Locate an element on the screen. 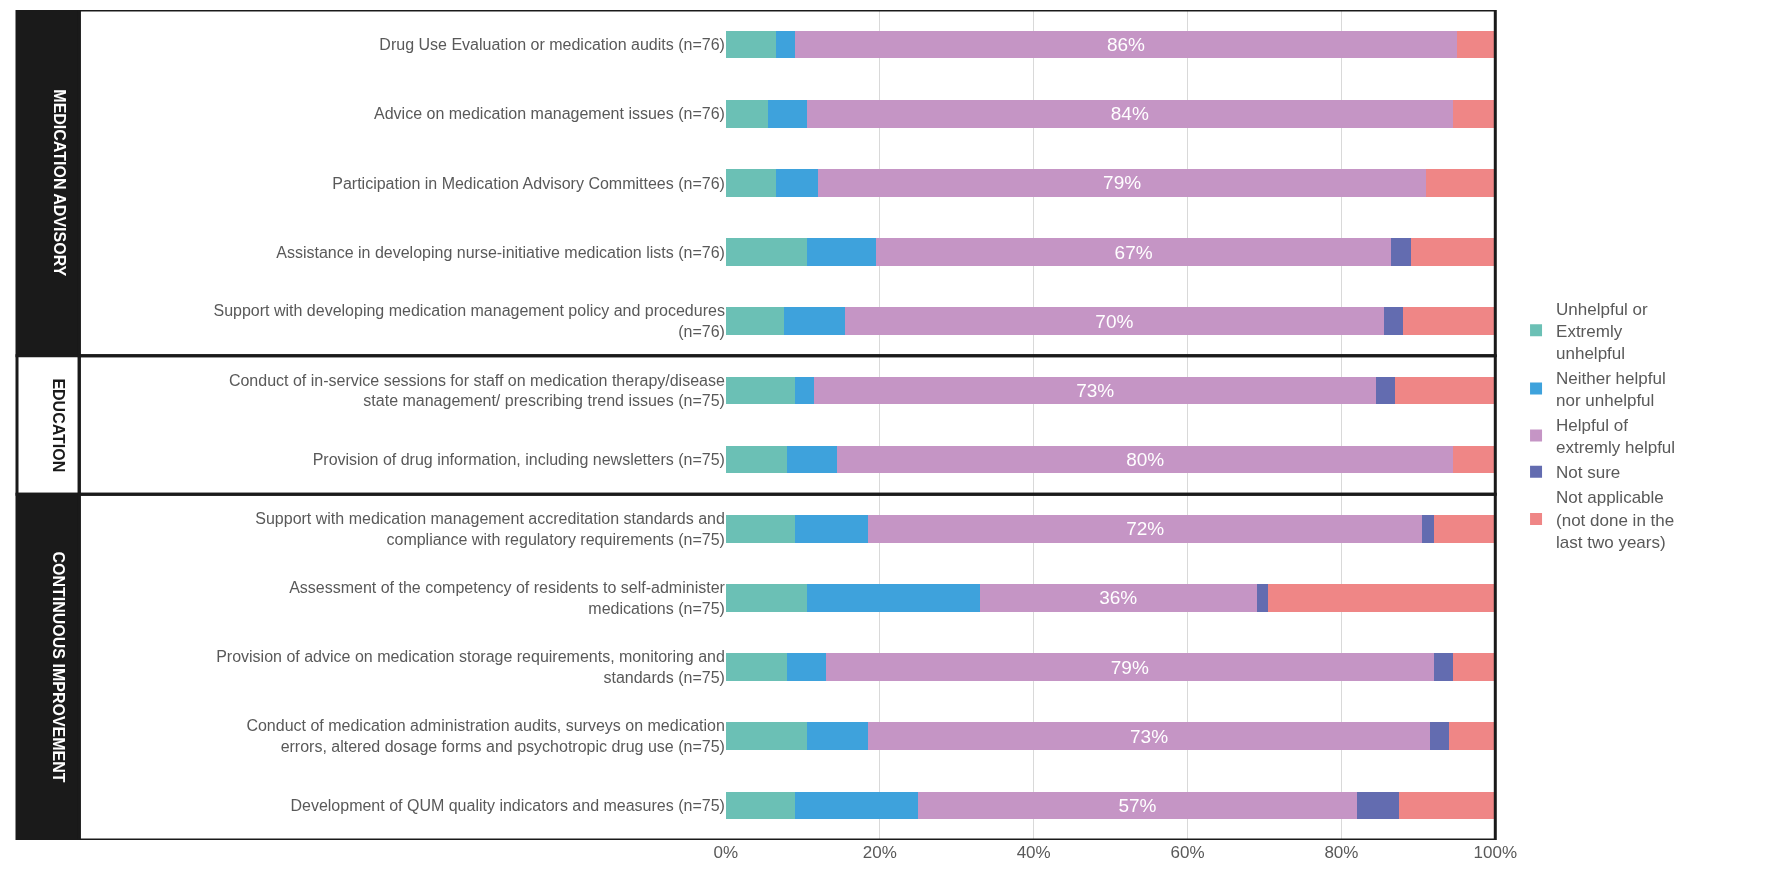 The width and height of the screenshot is (1773, 885). legend-label: Helpful of extremly helpful is located at coordinates (1616, 437).